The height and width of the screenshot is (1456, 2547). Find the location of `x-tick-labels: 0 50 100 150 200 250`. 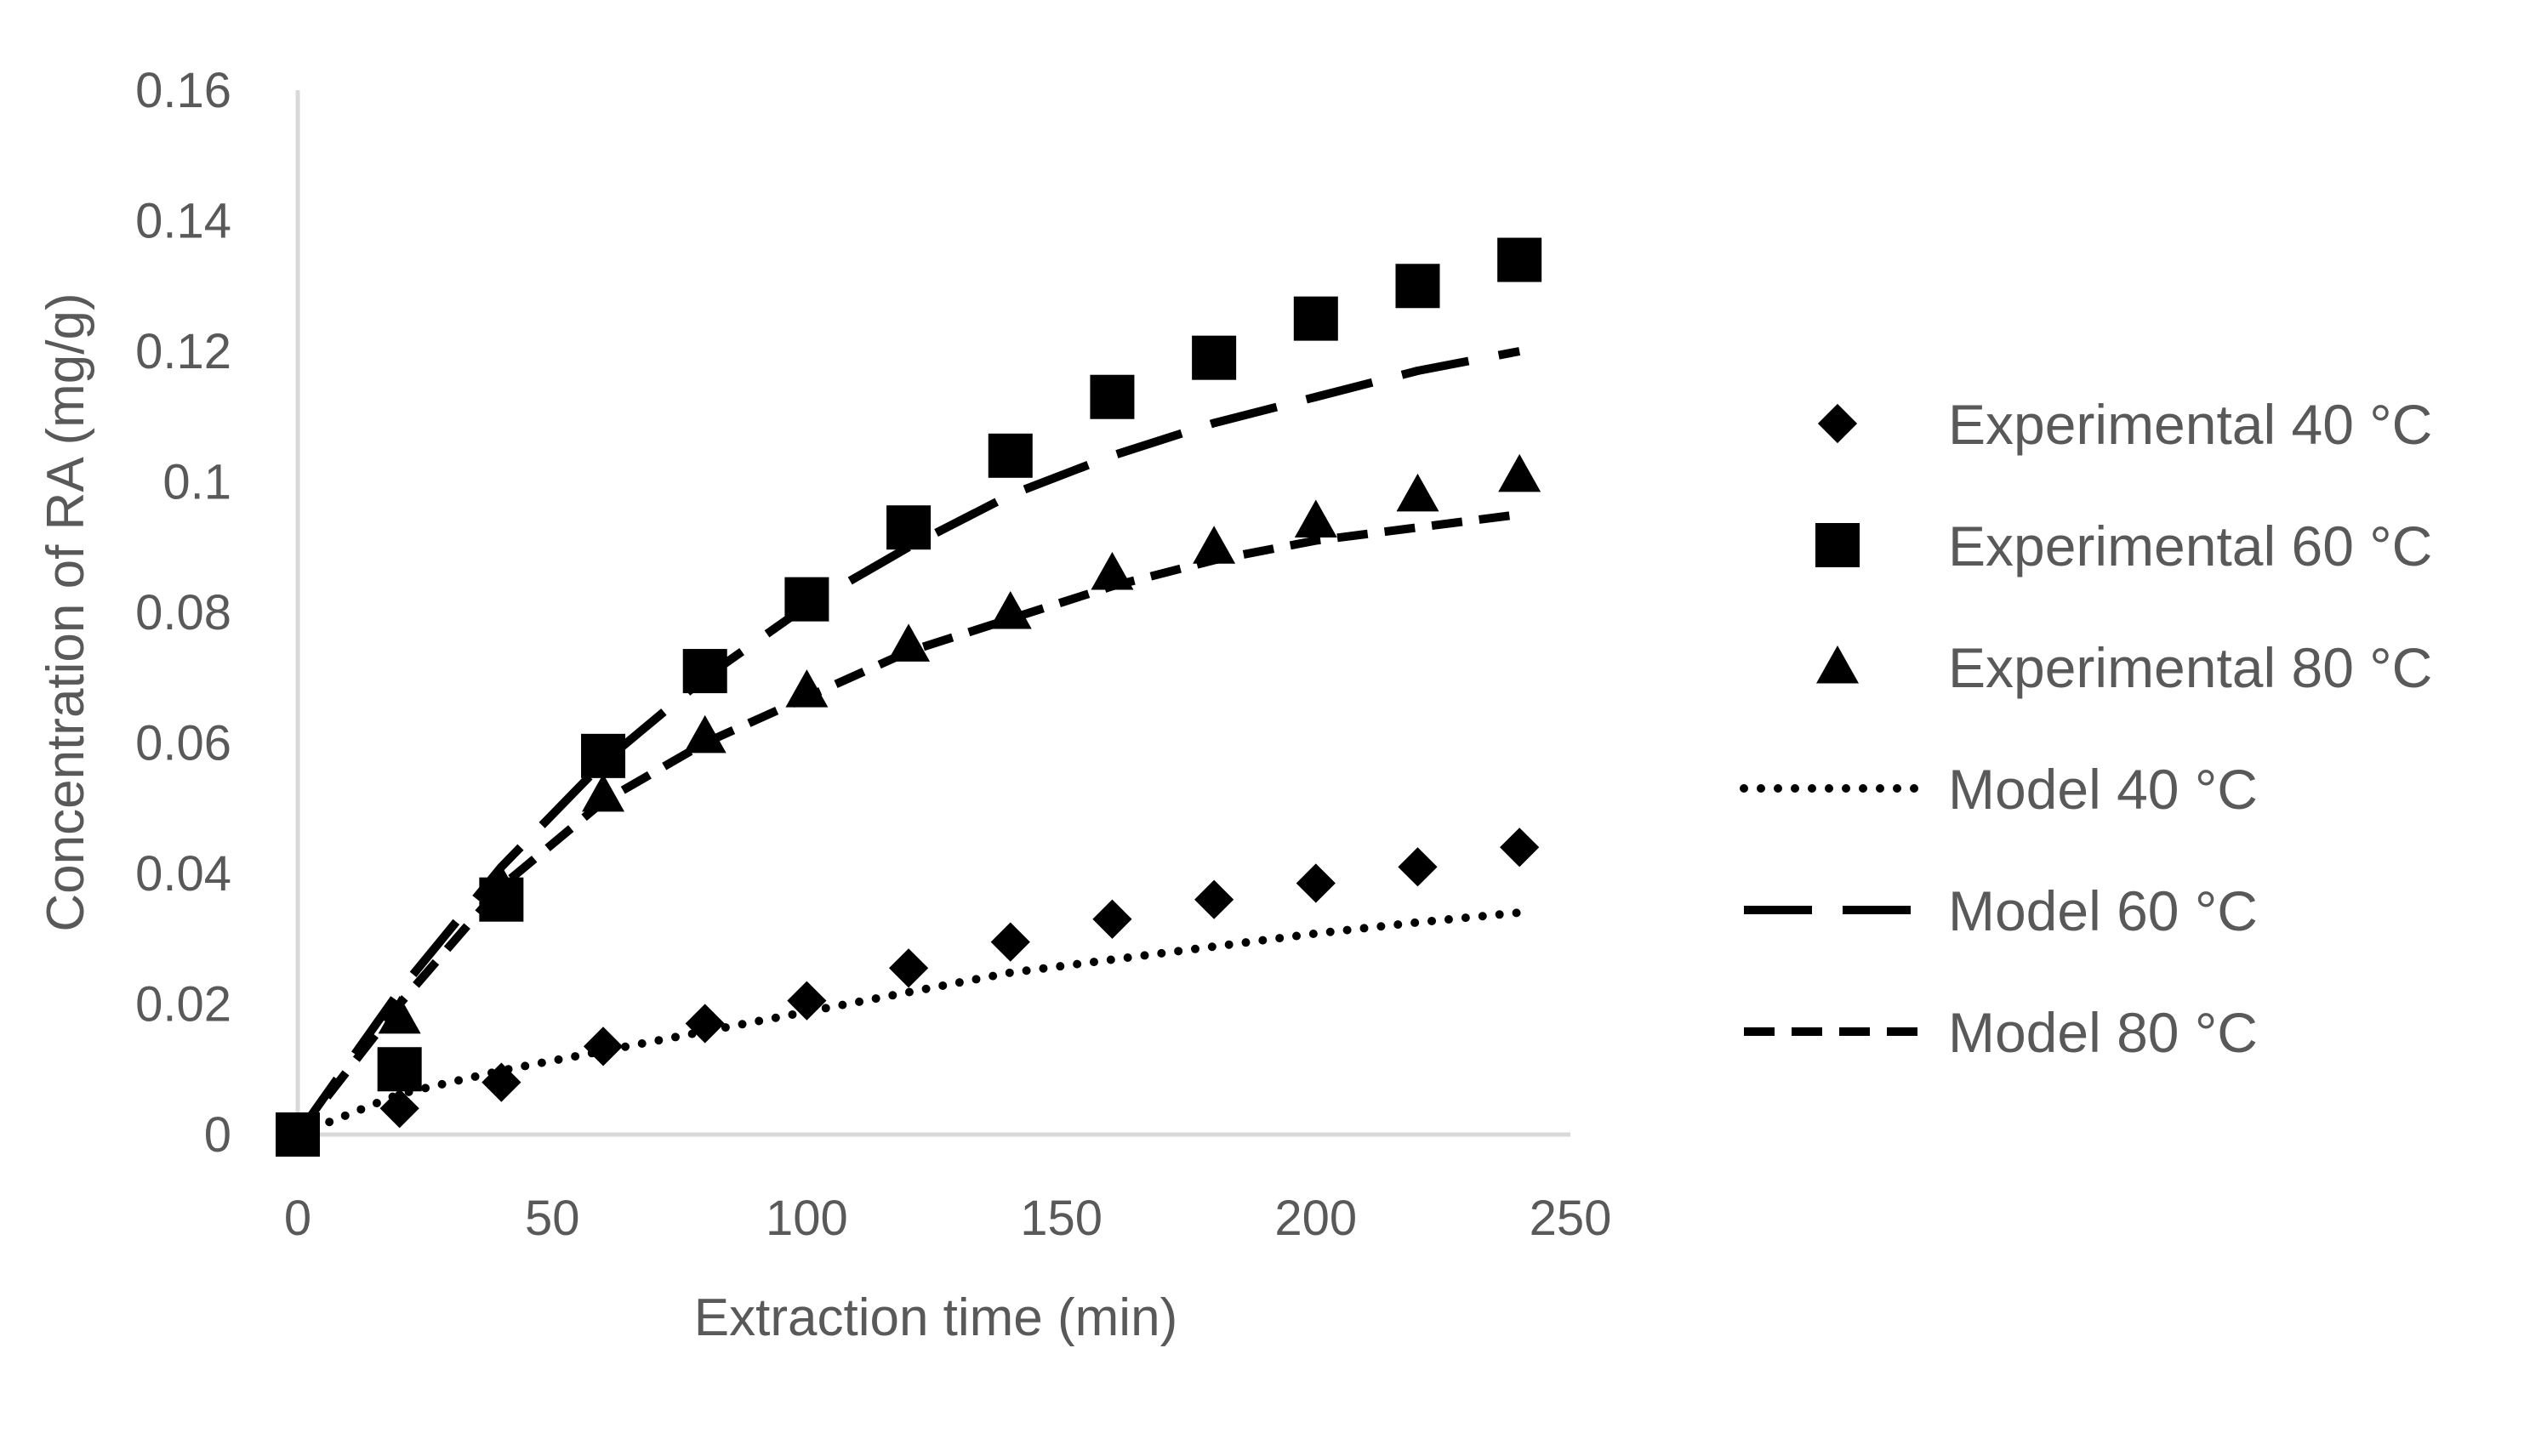

x-tick-labels: 0 50 100 150 200 250 is located at coordinates (948, 1218).